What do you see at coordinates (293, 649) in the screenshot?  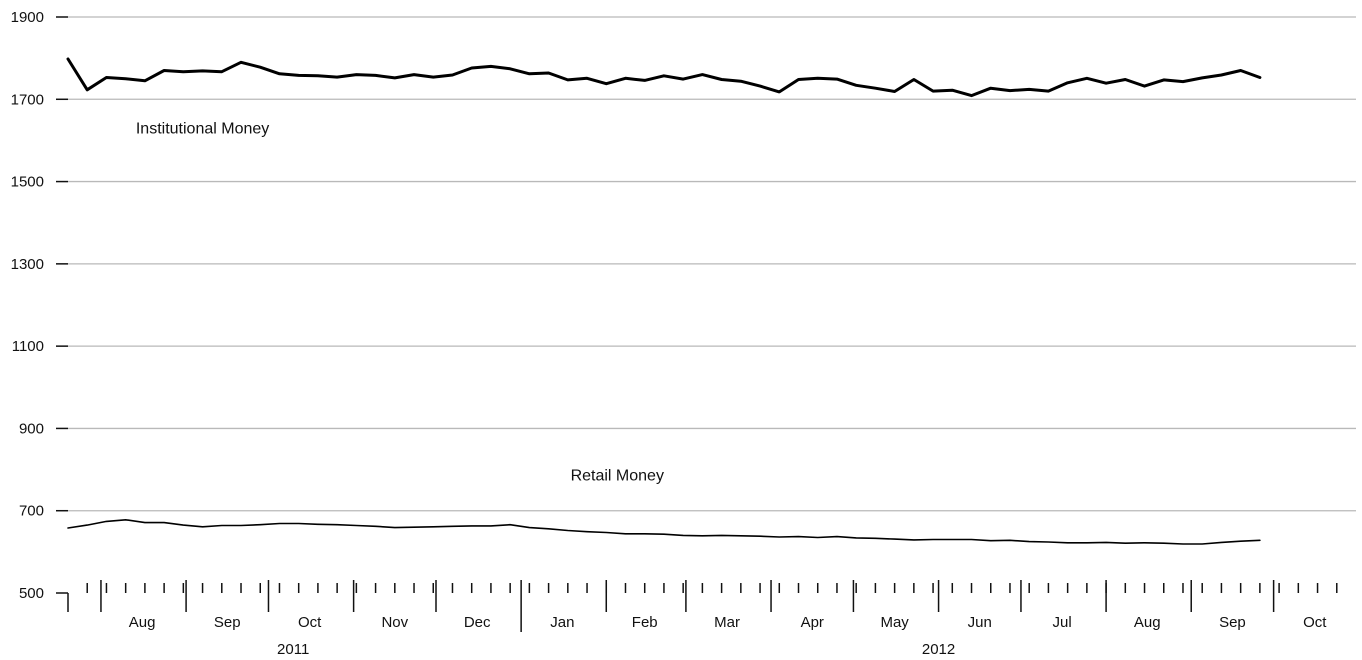 I see `x-year-label: 2011` at bounding box center [293, 649].